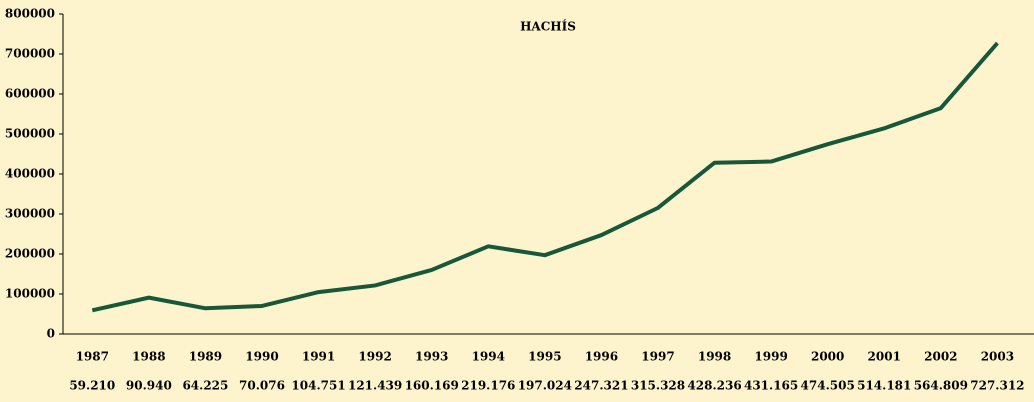 The height and width of the screenshot is (402, 1034). What do you see at coordinates (657, 357) in the screenshot?
I see `x-tick-label: 1997` at bounding box center [657, 357].